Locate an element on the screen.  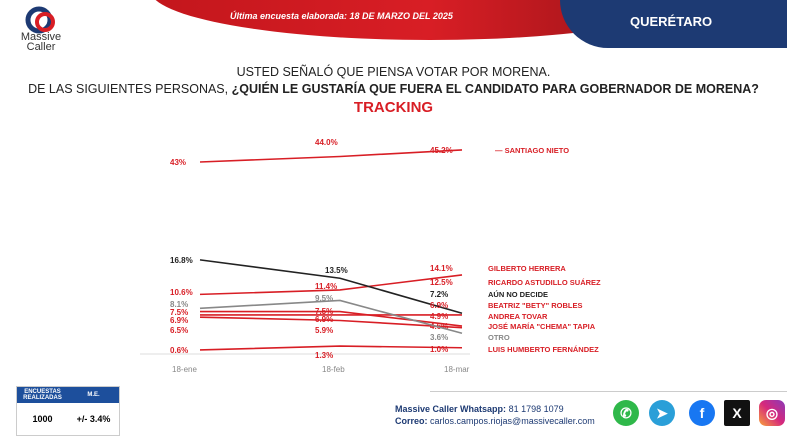
data-label: 7.2% is located at coordinates (439, 294).